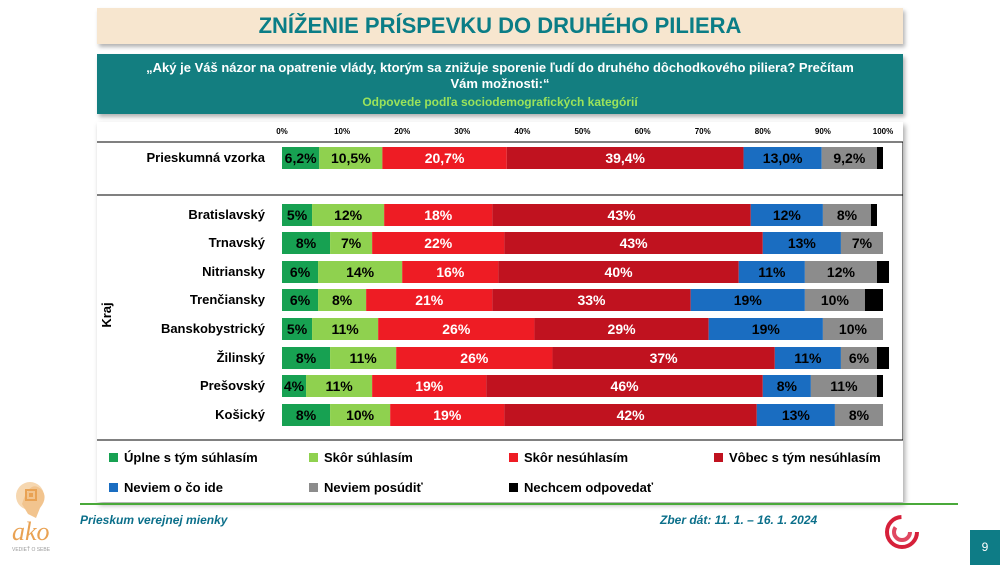 This screenshot has width=1000, height=565. I want to click on data-label: 16%, so click(450, 272).